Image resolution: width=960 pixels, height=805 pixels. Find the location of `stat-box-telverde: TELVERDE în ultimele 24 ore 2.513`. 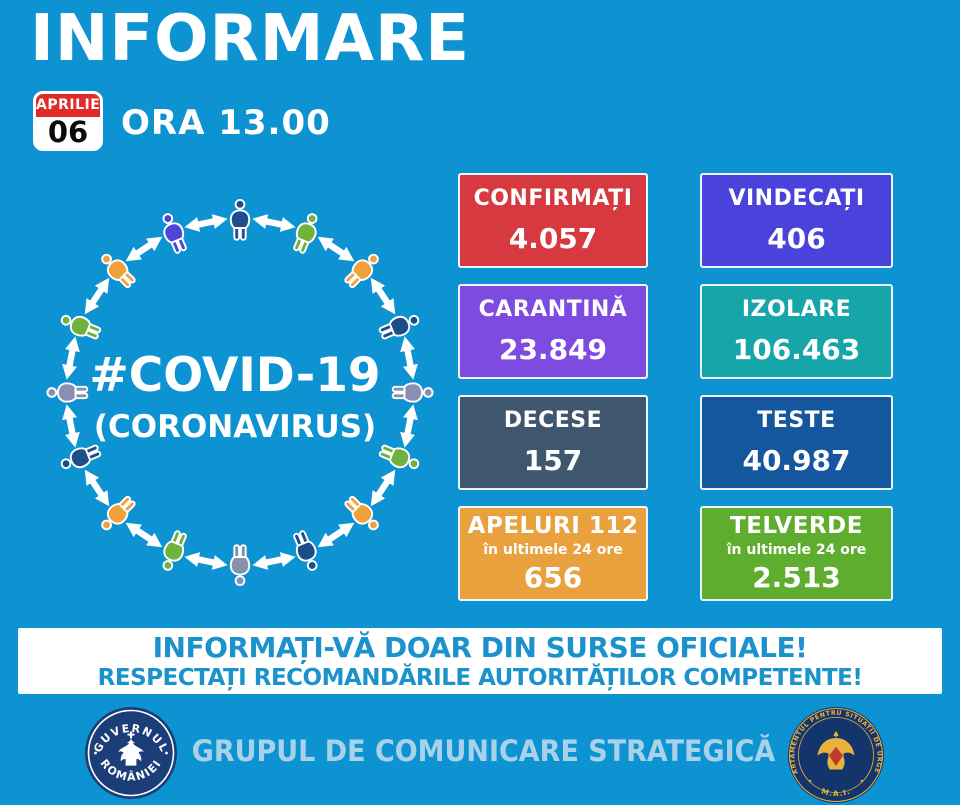

stat-box-telverde: TELVERDE în ultimele 24 ore 2.513 is located at coordinates (796, 553).